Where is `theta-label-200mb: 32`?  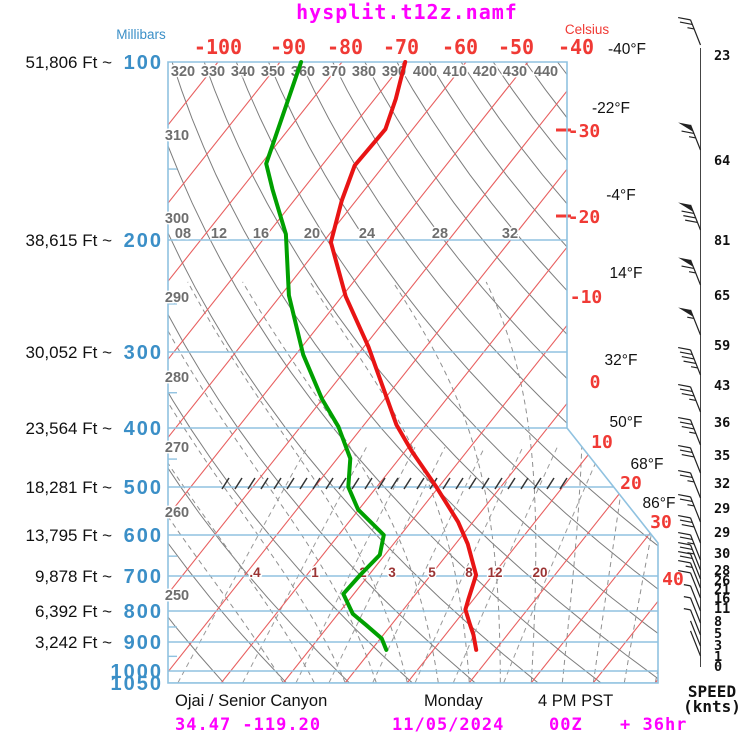 theta-label-200mb: 32 is located at coordinates (510, 234).